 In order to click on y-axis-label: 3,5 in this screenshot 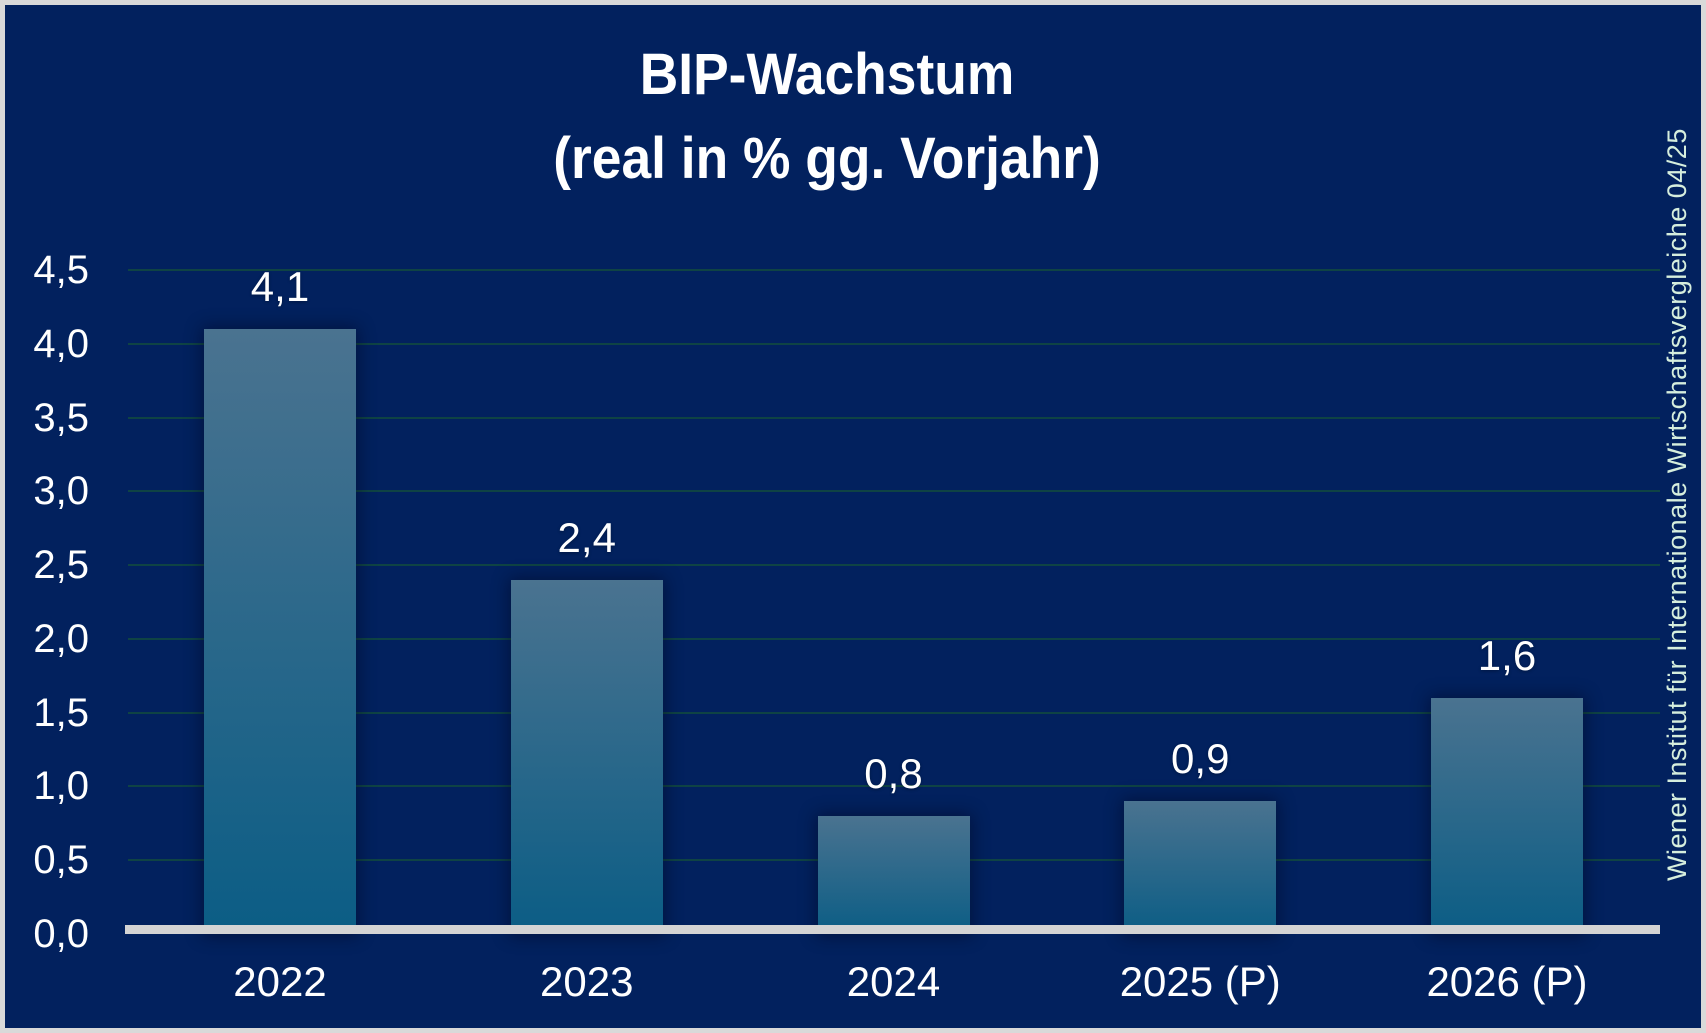, I will do `click(61, 417)`.